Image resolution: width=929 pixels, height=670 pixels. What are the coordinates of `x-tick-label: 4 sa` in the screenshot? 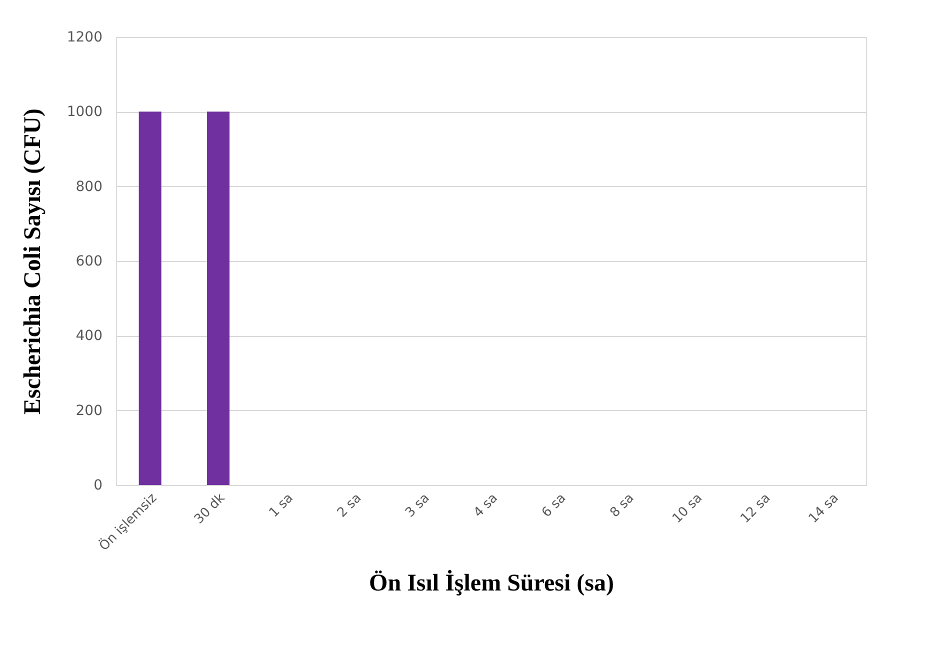 It's located at (486, 505).